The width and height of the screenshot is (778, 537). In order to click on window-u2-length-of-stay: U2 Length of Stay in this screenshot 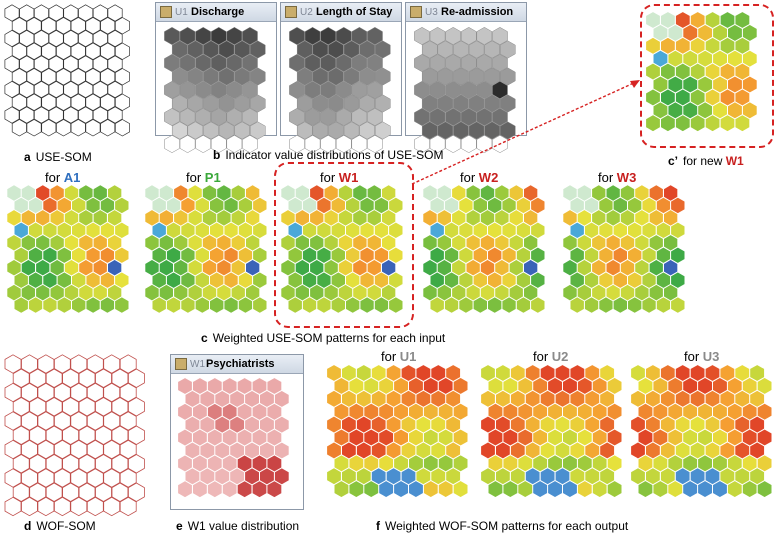, I will do `click(341, 77)`.